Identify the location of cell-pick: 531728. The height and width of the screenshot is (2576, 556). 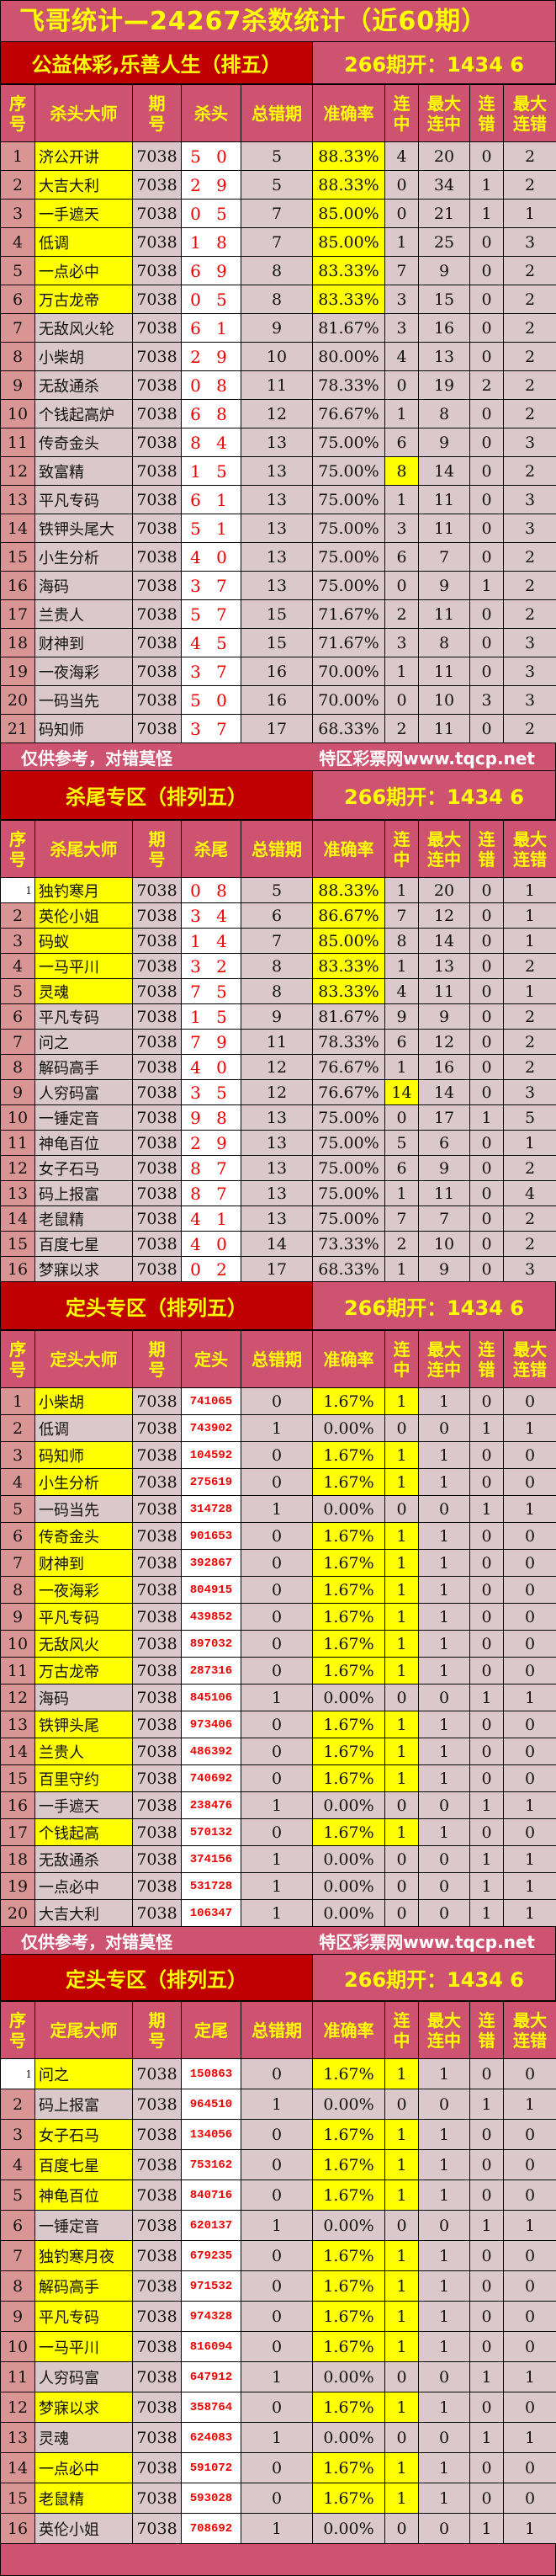
(211, 1887).